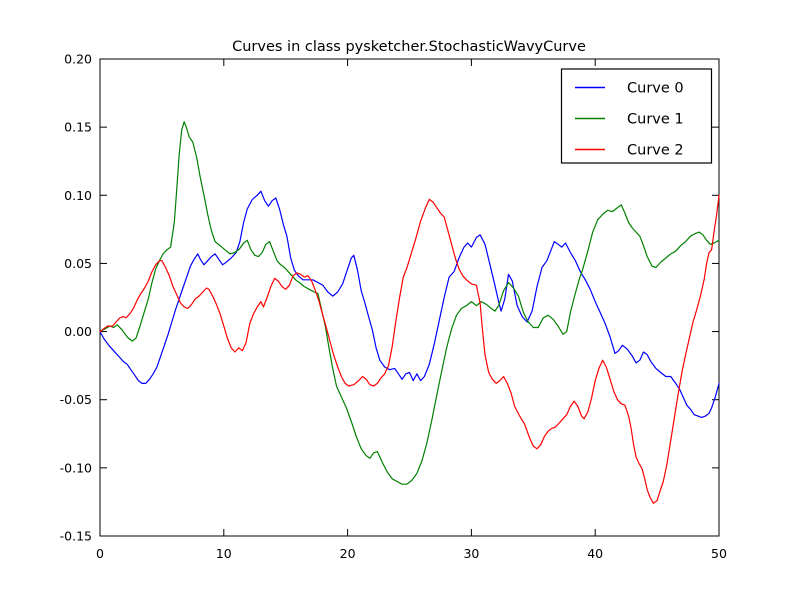 Image resolution: width=800 pixels, height=600 pixels. I want to click on y-tick-label: 0.05, so click(78, 263).